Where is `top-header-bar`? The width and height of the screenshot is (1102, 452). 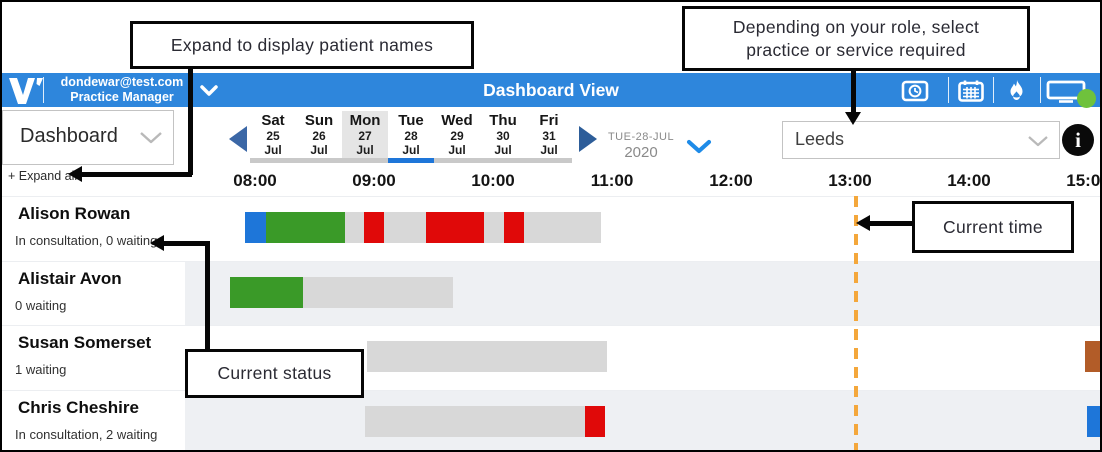 top-header-bar is located at coordinates (551, 90).